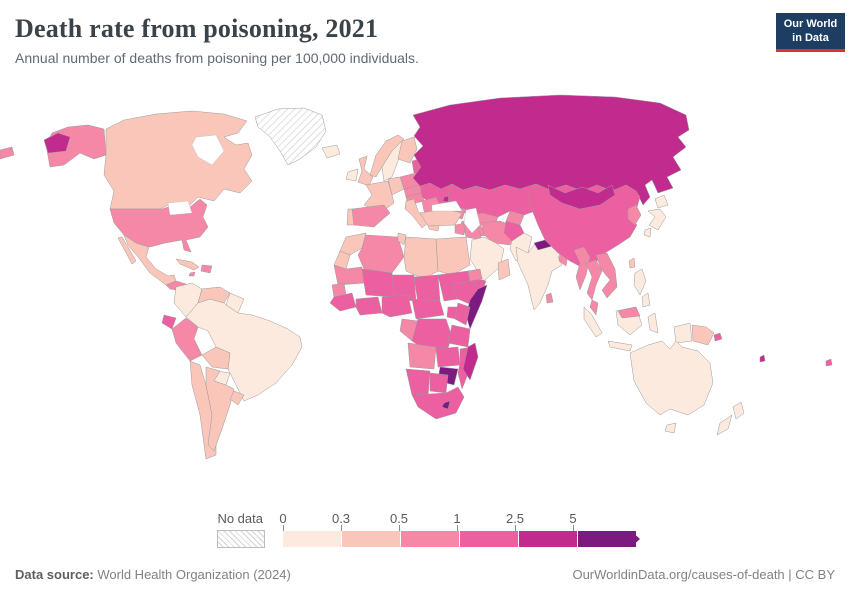 The width and height of the screenshot is (850, 600). Describe the element at coordinates (369, 306) in the screenshot. I see `country-ivory-coast-ghana` at that location.